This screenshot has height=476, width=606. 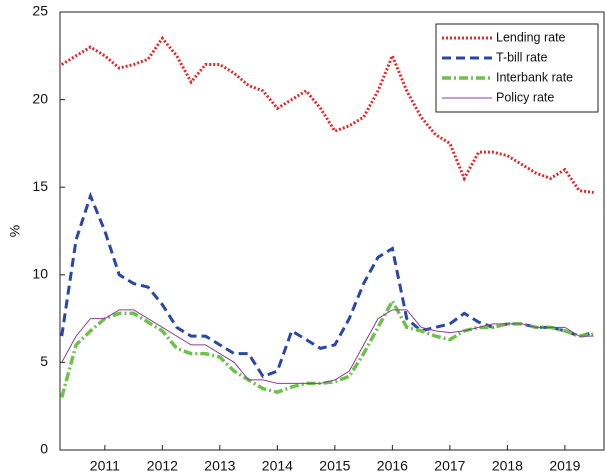 What do you see at coordinates (44, 361) in the screenshot?
I see `y-tick-label: 5` at bounding box center [44, 361].